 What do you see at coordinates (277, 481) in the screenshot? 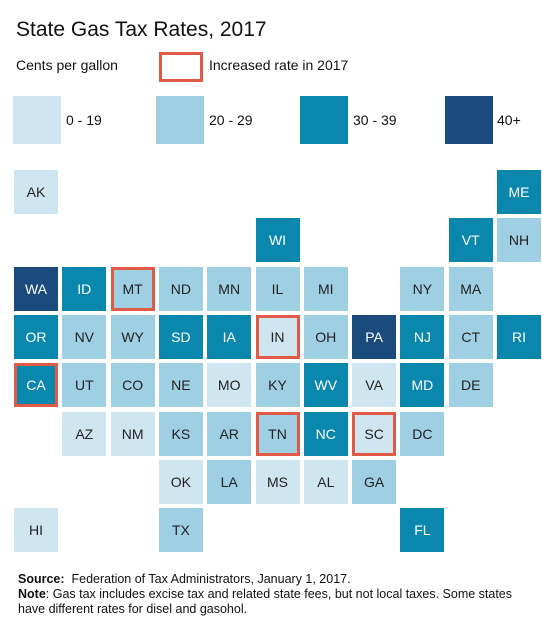
I see `state-tile-ms: MS` at bounding box center [277, 481].